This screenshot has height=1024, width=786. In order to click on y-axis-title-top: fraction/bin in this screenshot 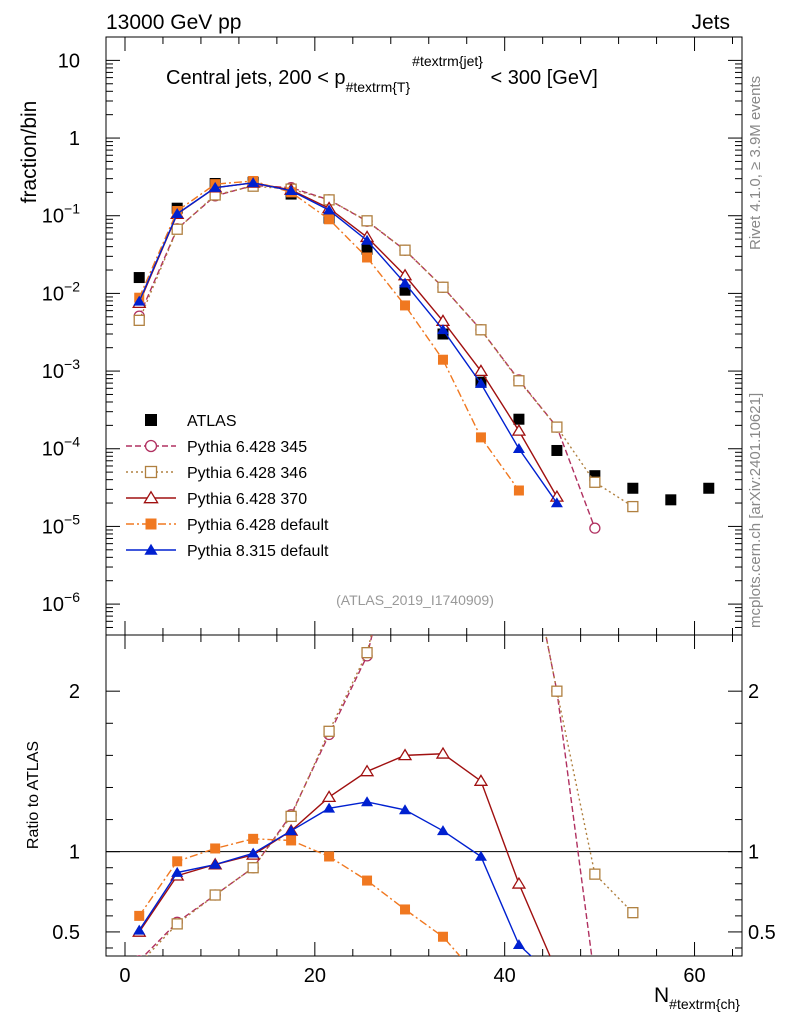, I will do `click(29, 152)`.